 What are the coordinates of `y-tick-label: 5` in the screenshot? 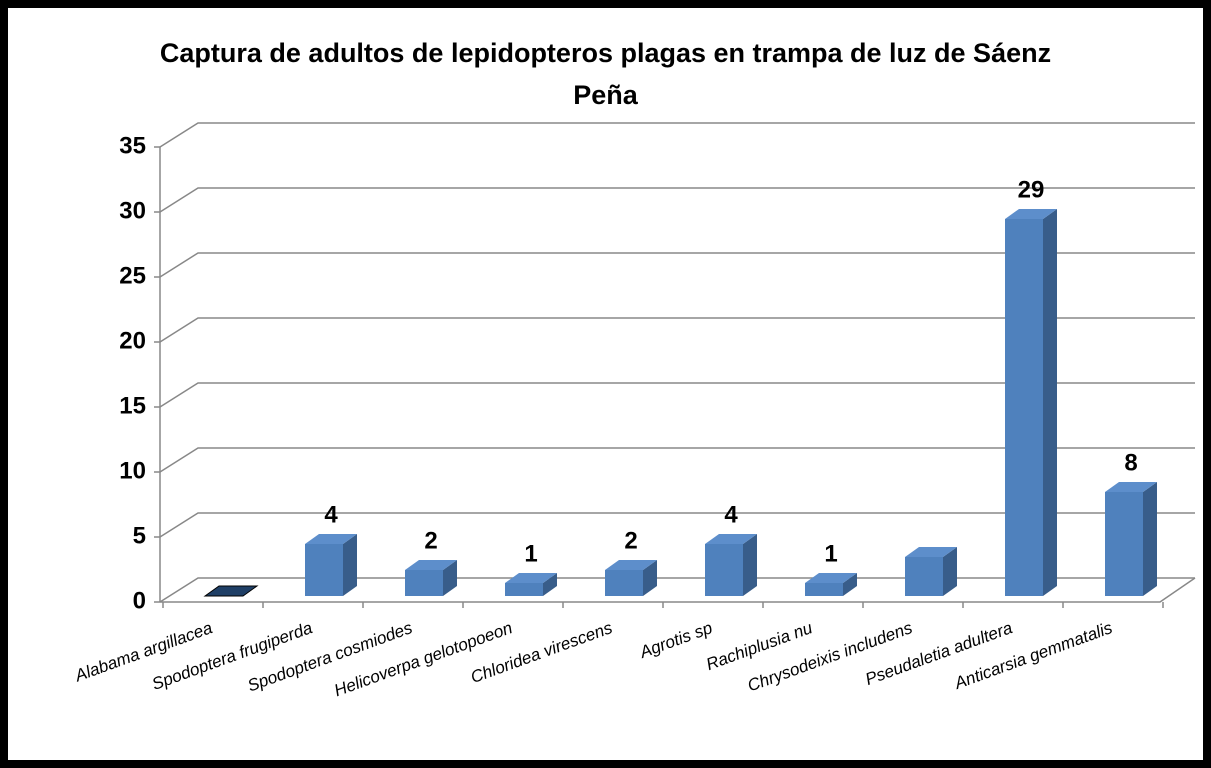 It's located at (139, 535).